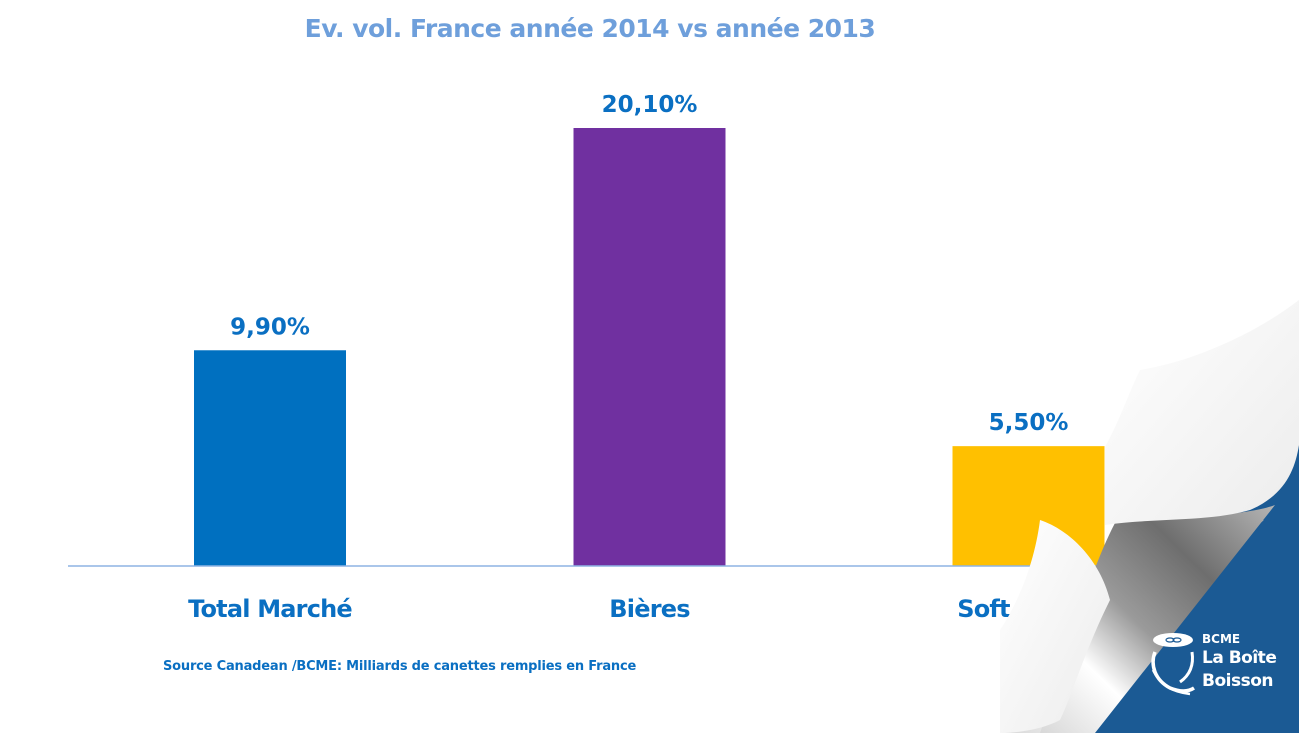  Describe the element at coordinates (1029, 423) in the screenshot. I see `data-label: 5,50%` at that location.